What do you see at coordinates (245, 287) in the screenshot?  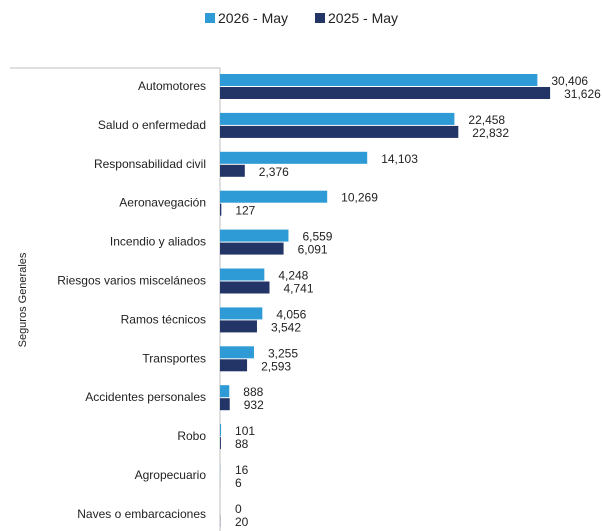 I see `bar-2025-may-riesgos-varios-miscelaneos` at bounding box center [245, 287].